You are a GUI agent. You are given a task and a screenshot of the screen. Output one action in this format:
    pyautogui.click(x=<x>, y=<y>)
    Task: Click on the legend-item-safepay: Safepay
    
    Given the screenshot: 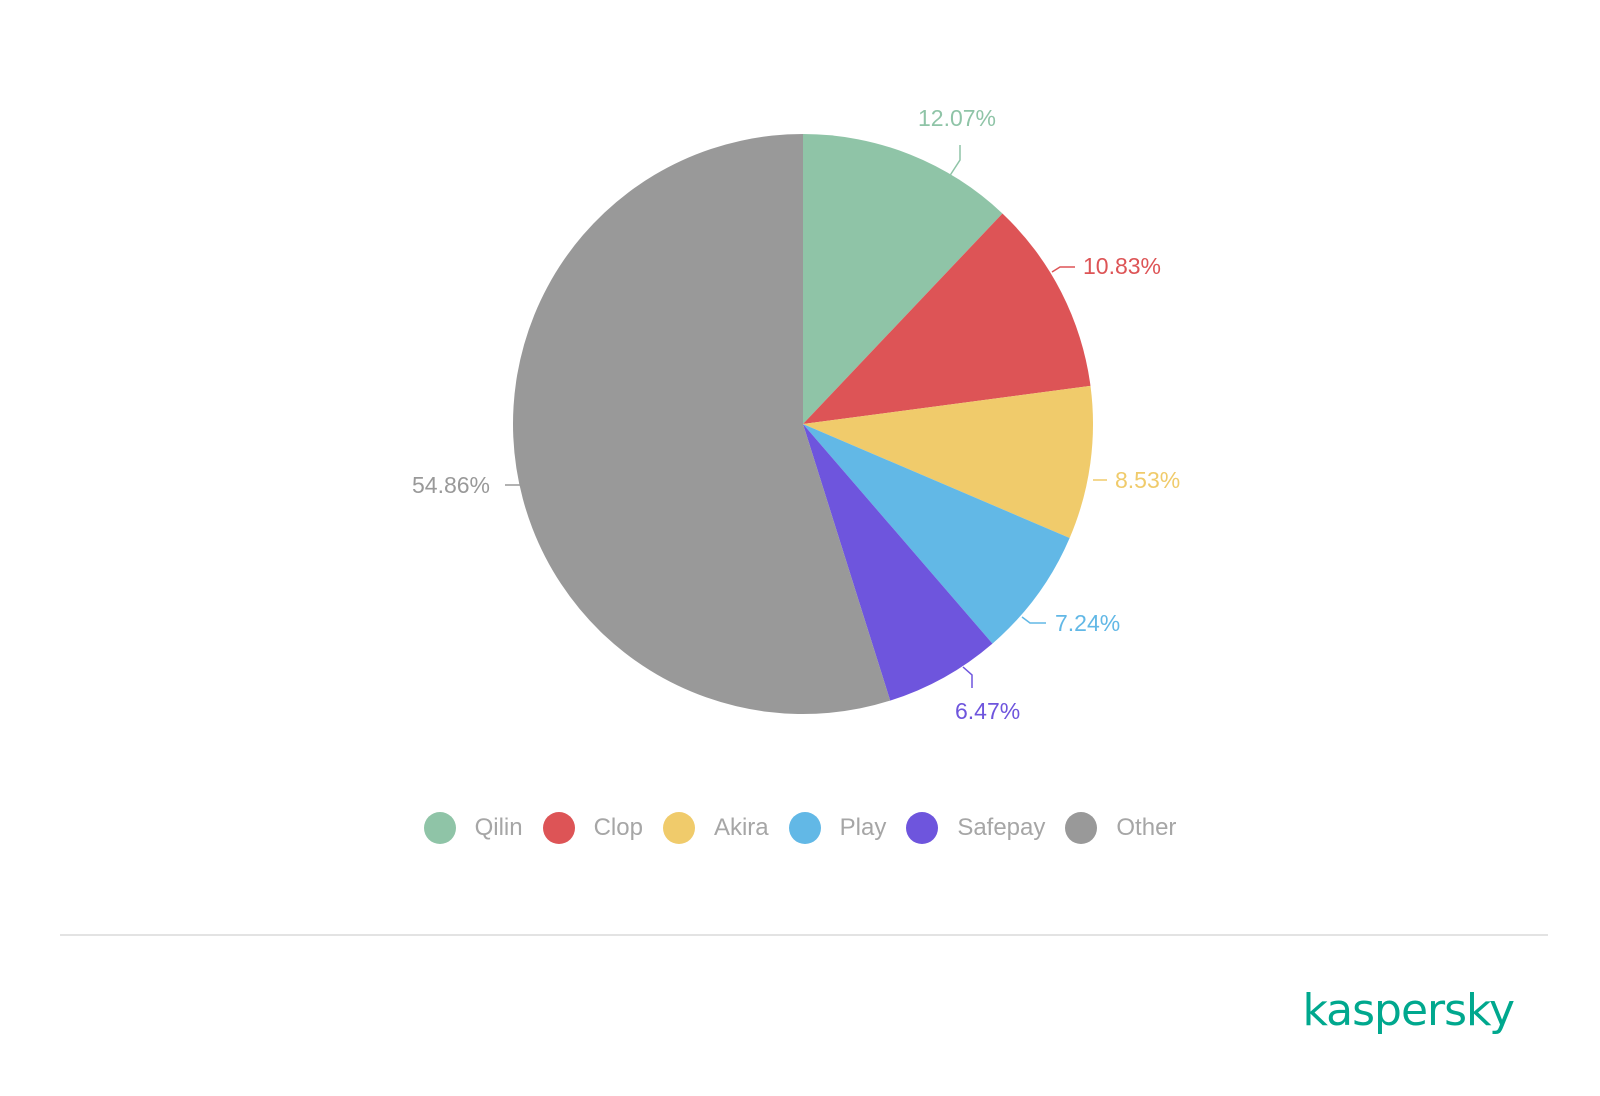 What is the action you would take?
    pyautogui.click(x=975, y=828)
    